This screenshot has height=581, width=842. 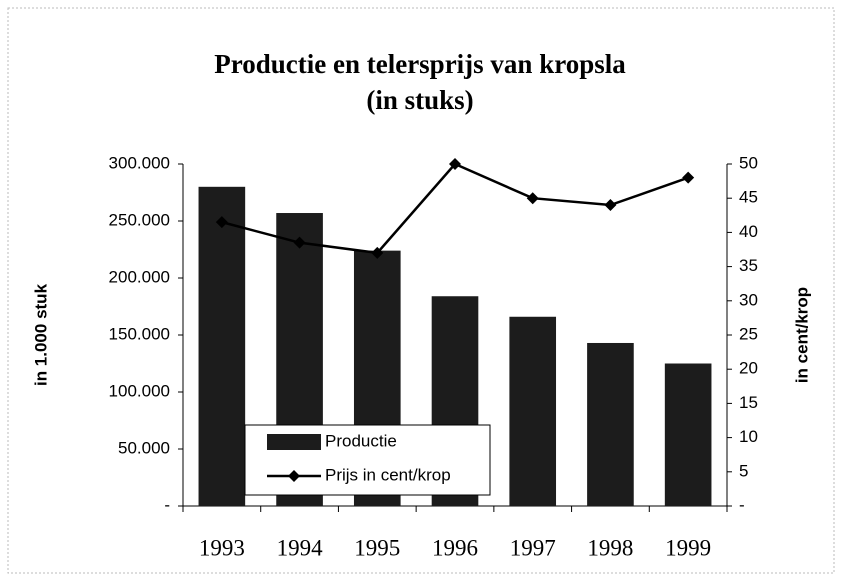 What do you see at coordinates (139, 162) in the screenshot?
I see `y-tick-label: 300.000` at bounding box center [139, 162].